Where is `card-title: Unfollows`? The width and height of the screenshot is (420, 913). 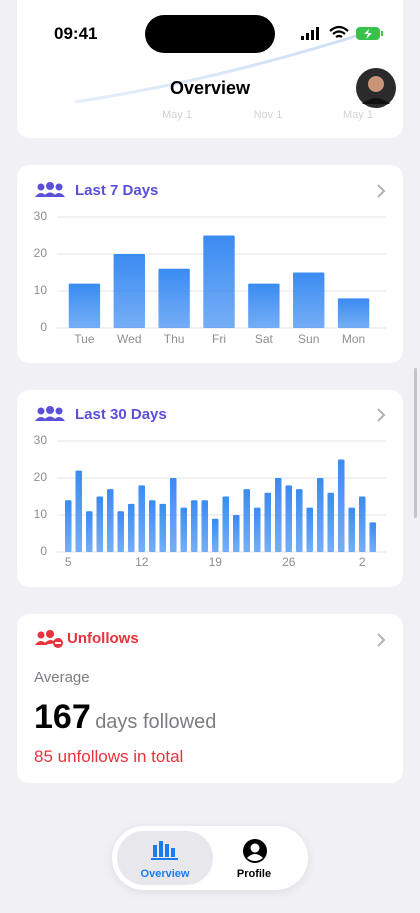
card-title: Unfollows is located at coordinates (103, 638).